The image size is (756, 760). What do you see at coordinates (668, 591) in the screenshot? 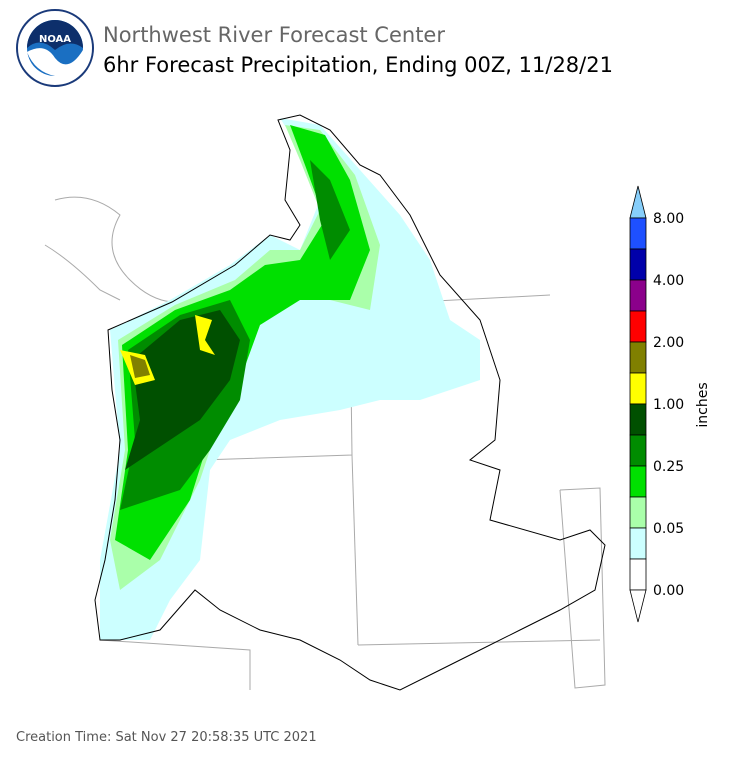
I see `colorbar-tick-label: 0.00` at bounding box center [668, 591].